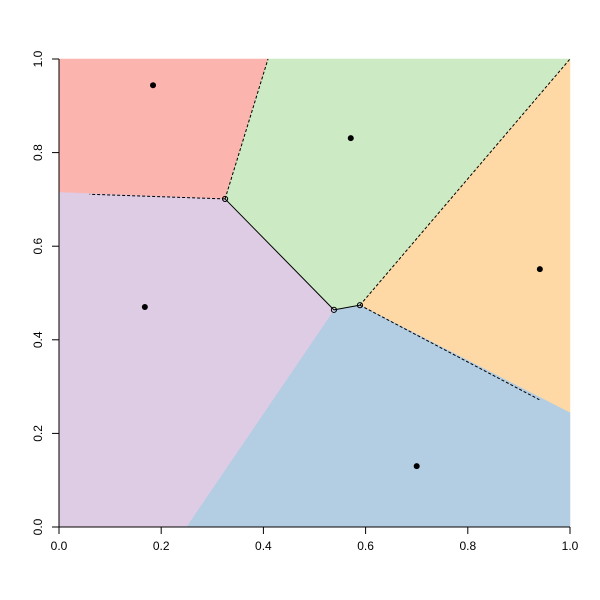  I want to click on y-tick-label: 0.0, so click(38, 526).